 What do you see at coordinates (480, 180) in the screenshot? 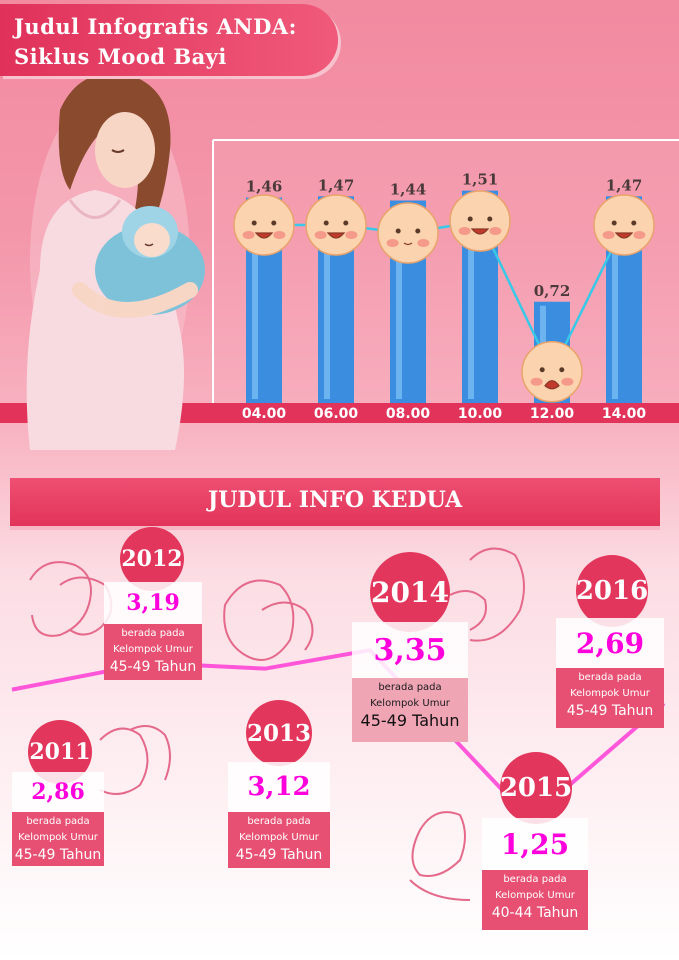
I see `bar-value-label: 1,51` at bounding box center [480, 180].